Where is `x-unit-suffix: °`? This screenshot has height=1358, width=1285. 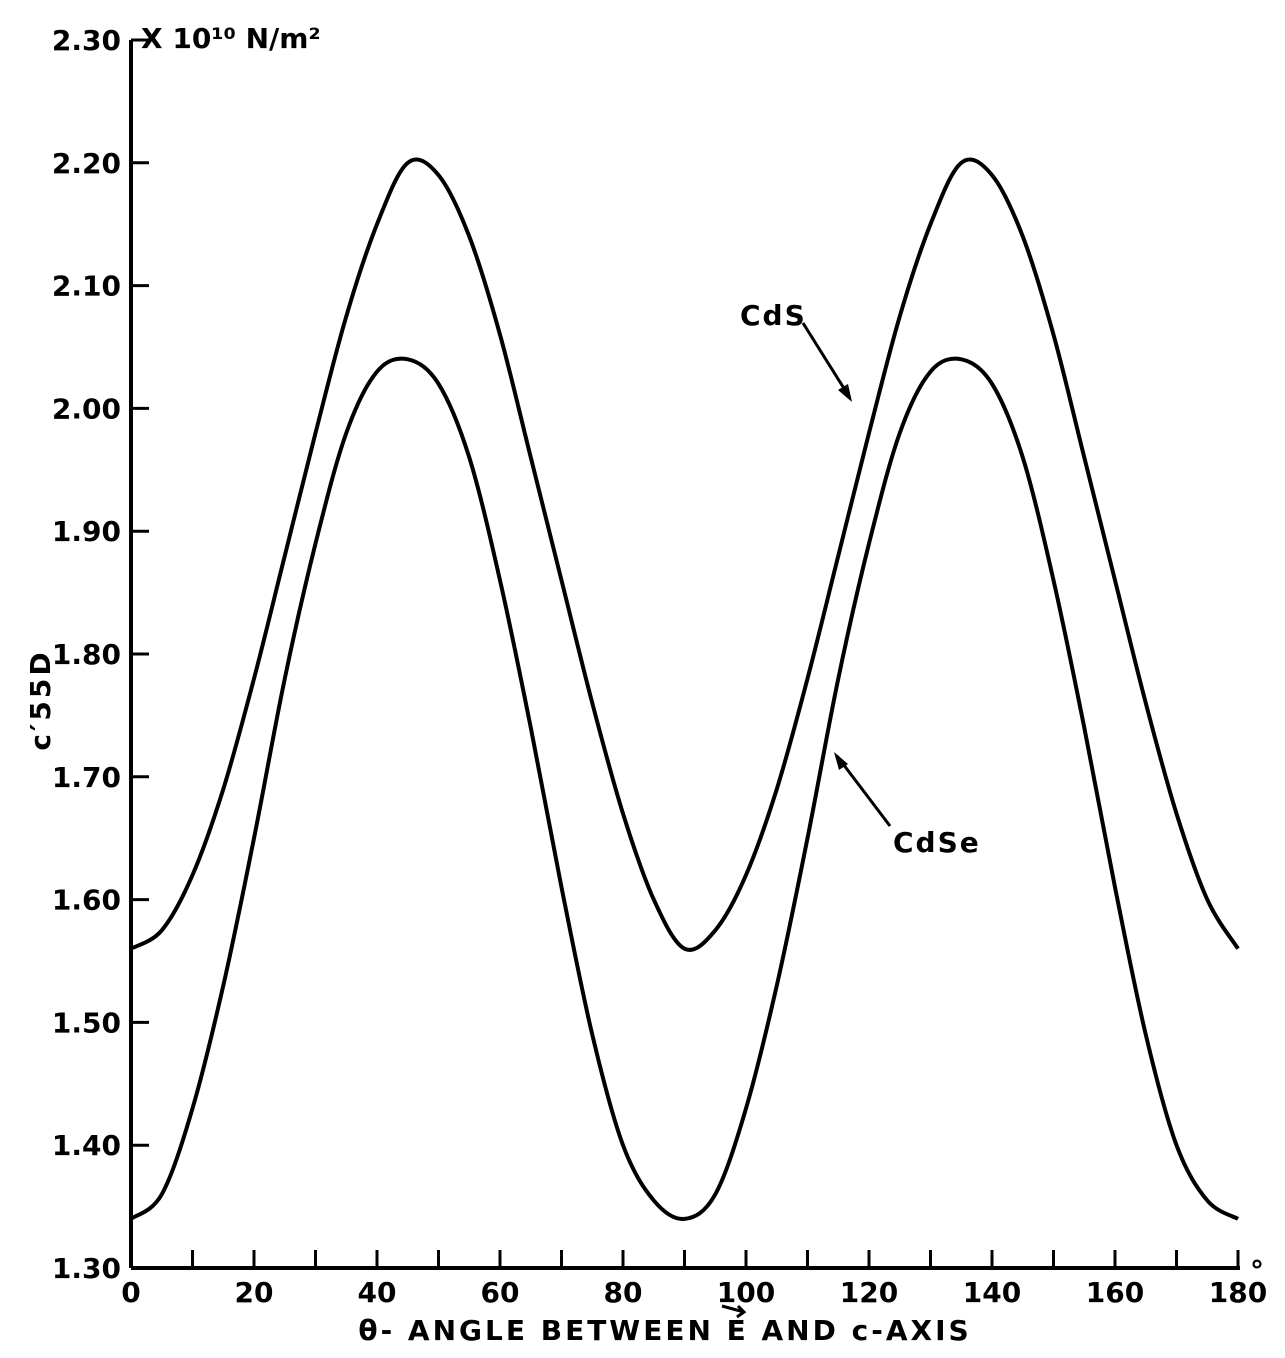
x-unit-suffix: ° is located at coordinates (1257, 1270).